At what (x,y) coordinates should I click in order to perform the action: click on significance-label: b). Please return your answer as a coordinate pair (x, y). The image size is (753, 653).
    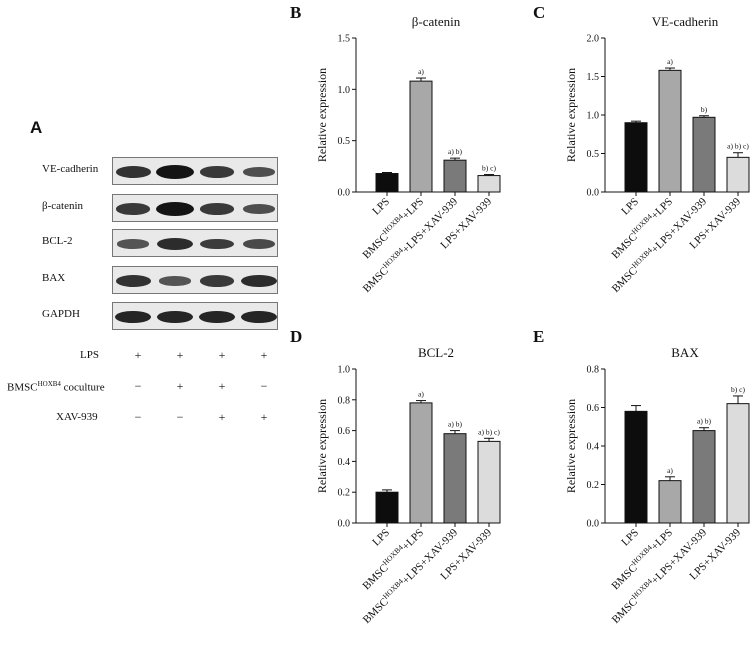
    Looking at the image, I should click on (704, 109).